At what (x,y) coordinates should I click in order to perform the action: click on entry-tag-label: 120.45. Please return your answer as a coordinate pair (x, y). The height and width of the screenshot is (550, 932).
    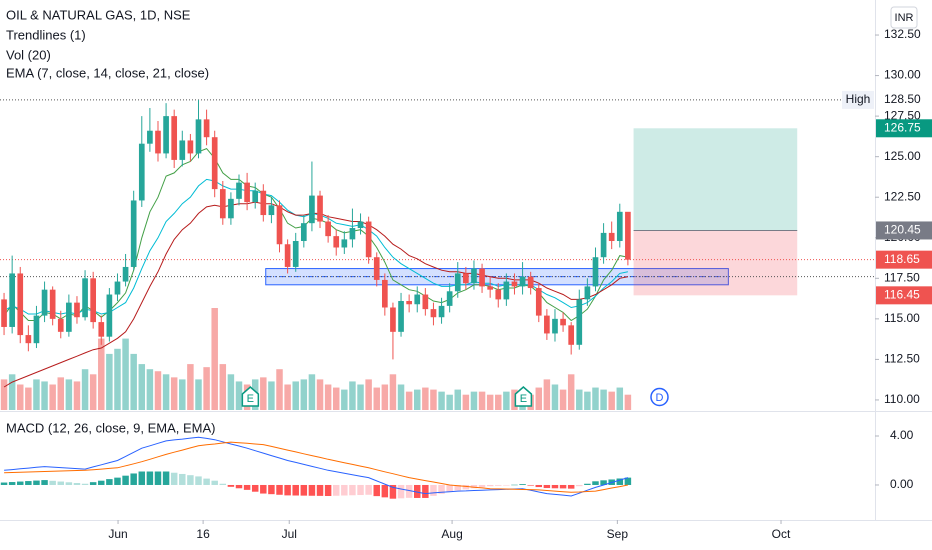
    Looking at the image, I should click on (902, 230).